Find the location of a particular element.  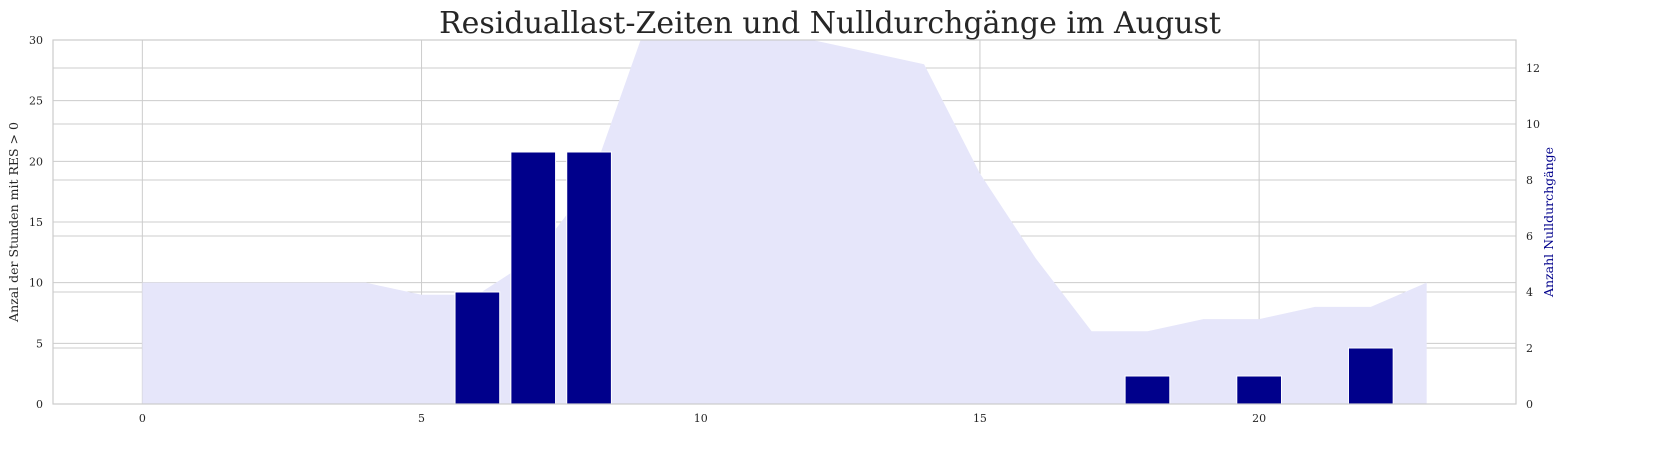

y-left-tick-label: 30 is located at coordinates (36, 40).